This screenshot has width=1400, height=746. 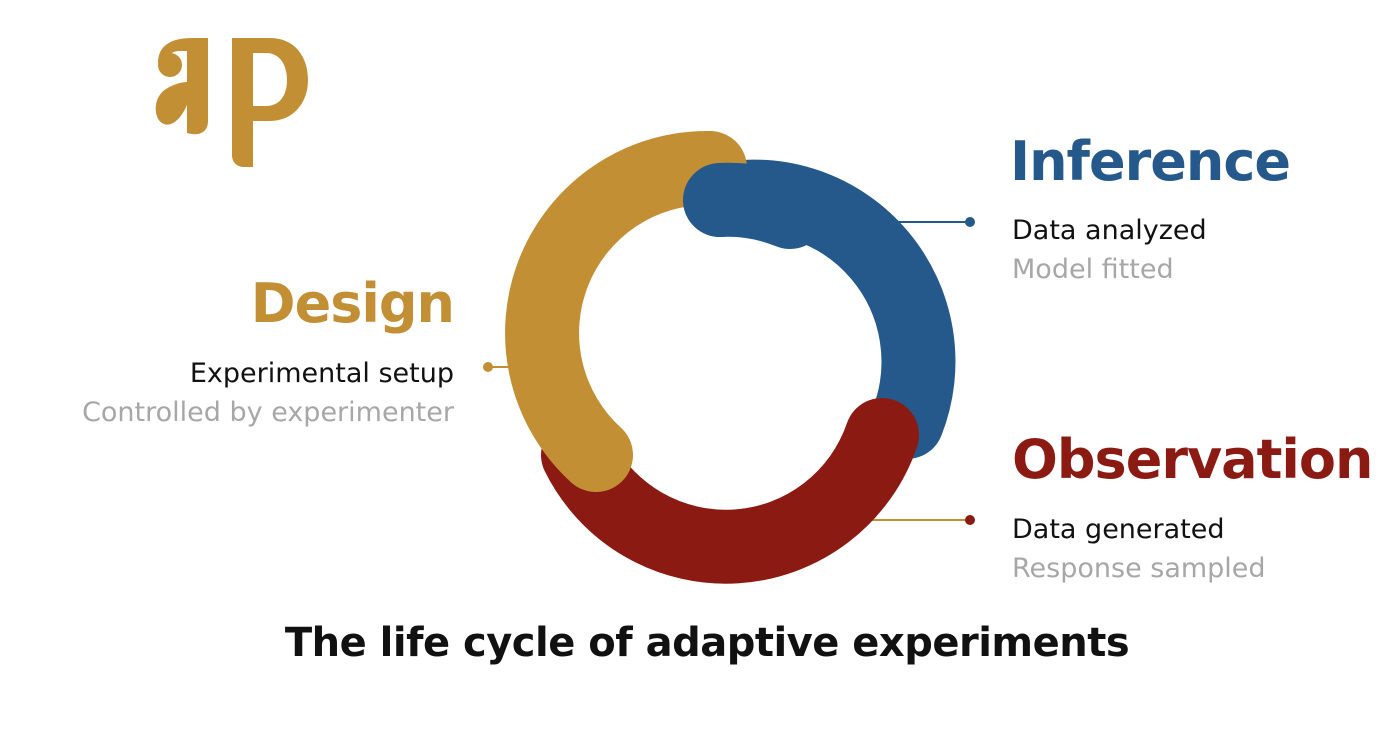 I want to click on observation-connector, so click(x=923, y=520).